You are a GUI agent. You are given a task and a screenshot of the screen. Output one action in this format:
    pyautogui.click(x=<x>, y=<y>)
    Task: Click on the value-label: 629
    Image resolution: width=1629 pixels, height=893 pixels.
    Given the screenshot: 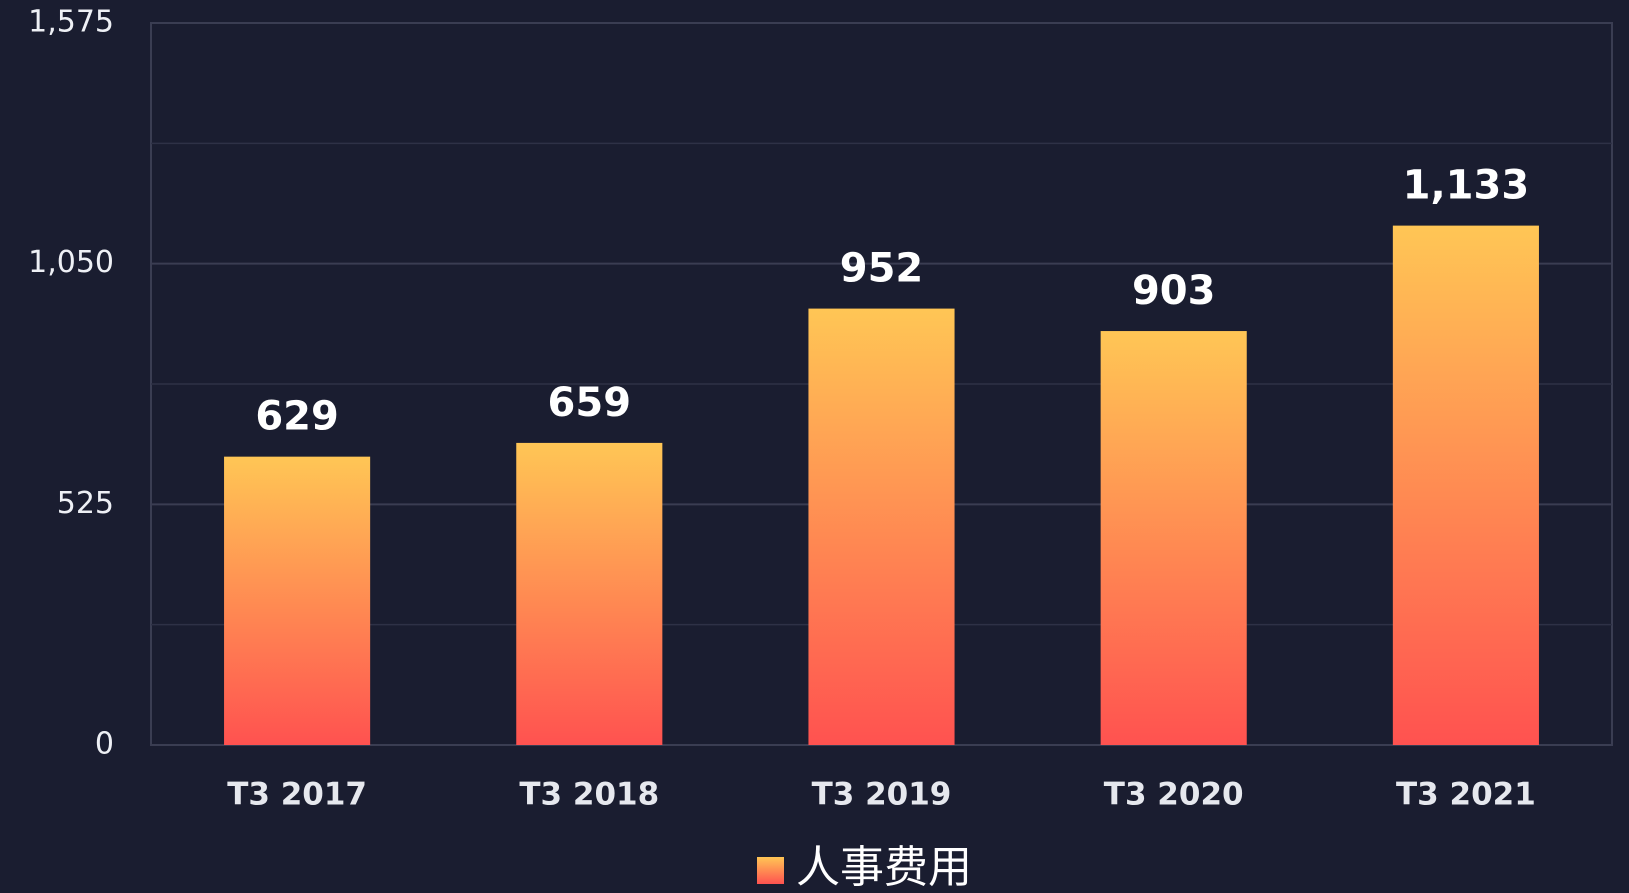 What is the action you would take?
    pyautogui.click(x=297, y=417)
    